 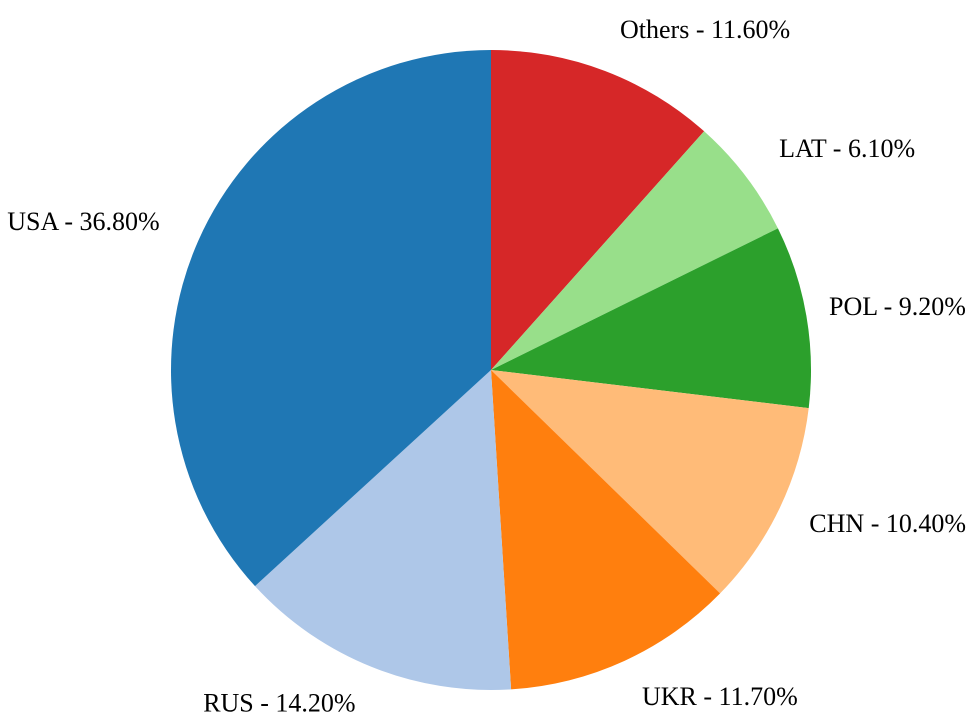 What do you see at coordinates (705, 29) in the screenshot?
I see `pie-label-others: Others - 11.60%` at bounding box center [705, 29].